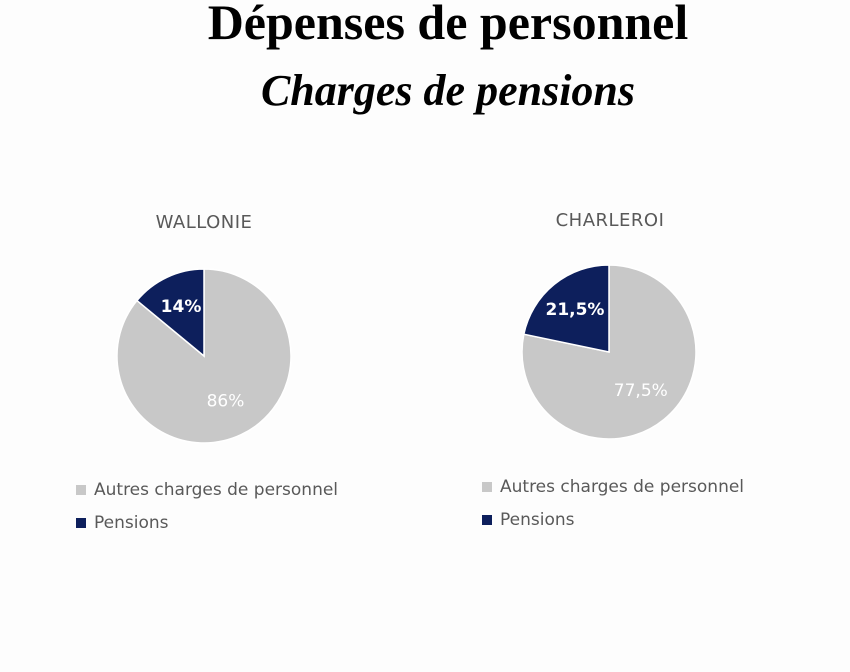 This screenshot has height=672, width=850. Describe the element at coordinates (181, 307) in the screenshot. I see `data-label-pensions: 14%` at that location.